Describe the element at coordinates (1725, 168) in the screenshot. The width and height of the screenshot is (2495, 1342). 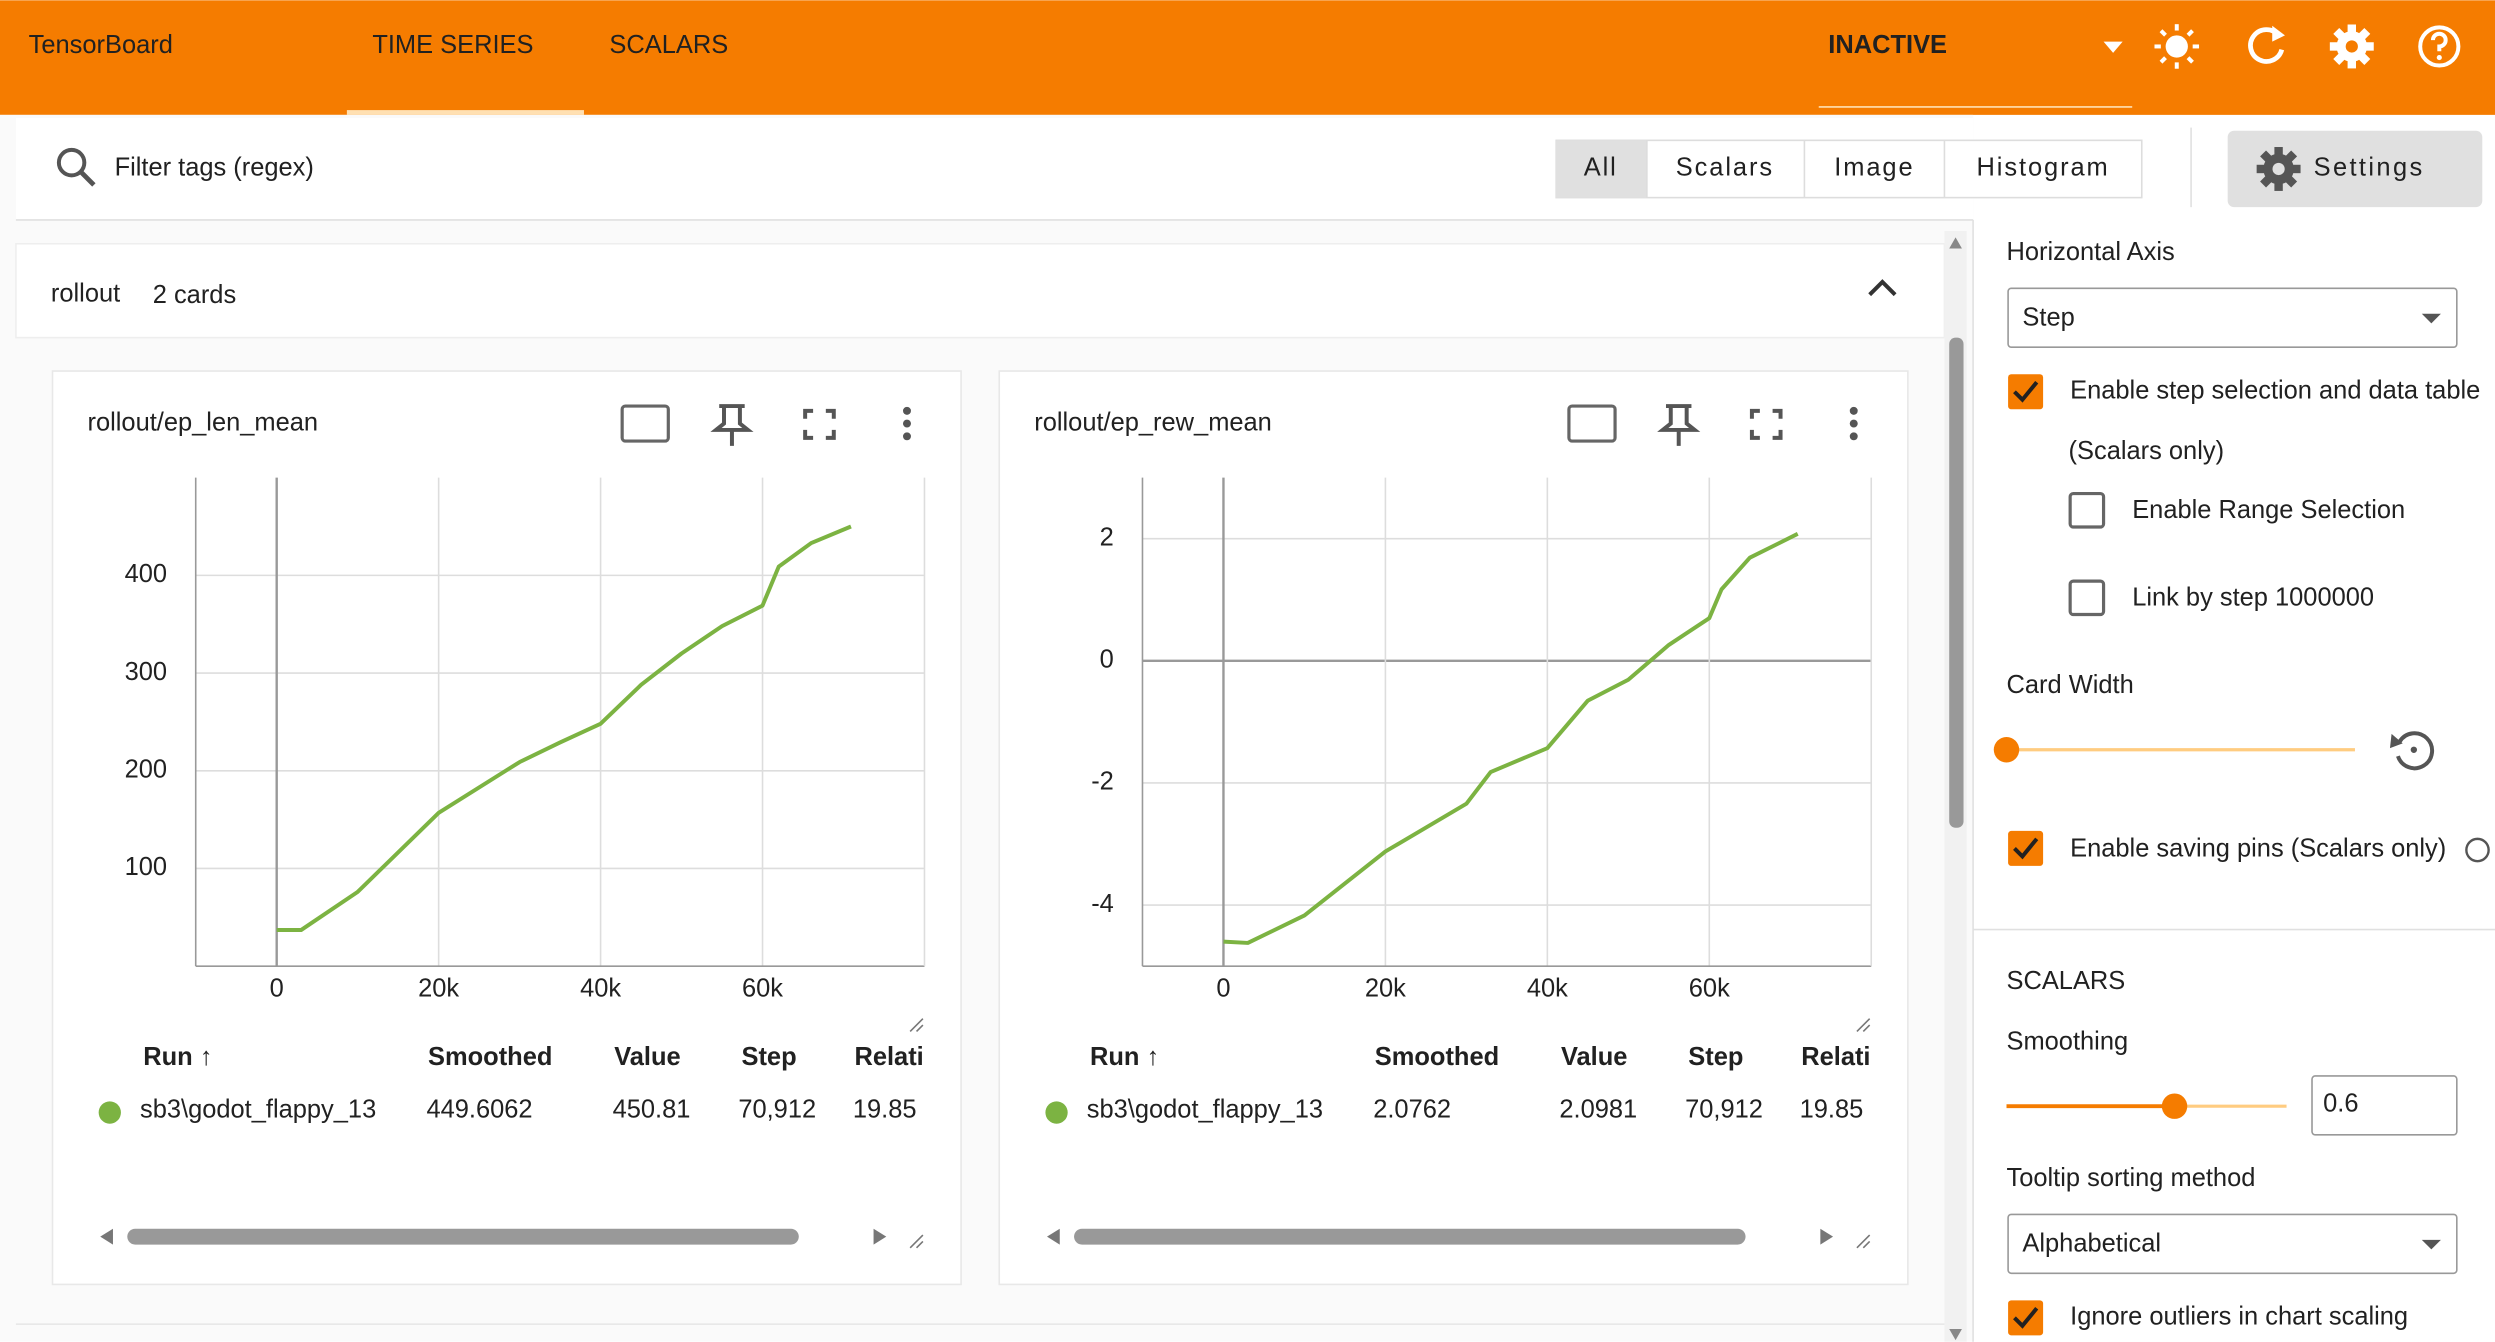
I see `type-filter-button: Scalars` at that location.